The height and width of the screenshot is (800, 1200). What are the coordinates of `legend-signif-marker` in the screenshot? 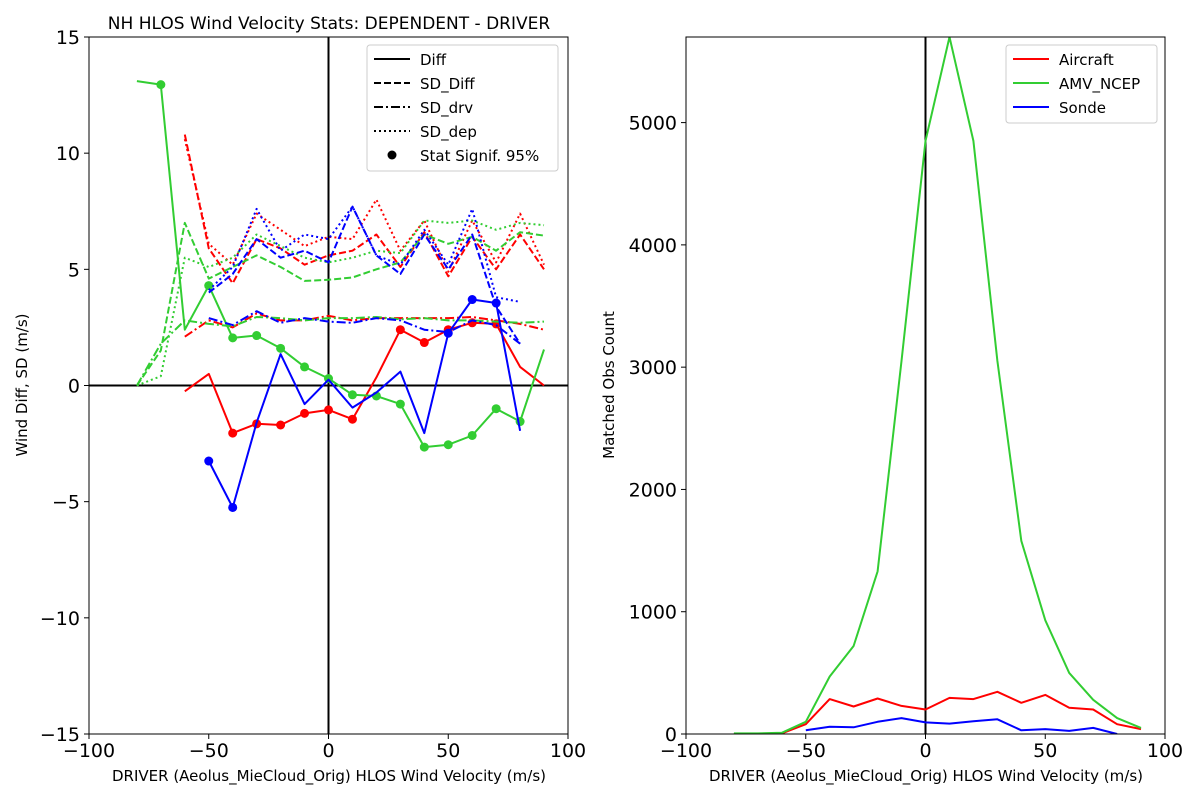 It's located at (392, 155).